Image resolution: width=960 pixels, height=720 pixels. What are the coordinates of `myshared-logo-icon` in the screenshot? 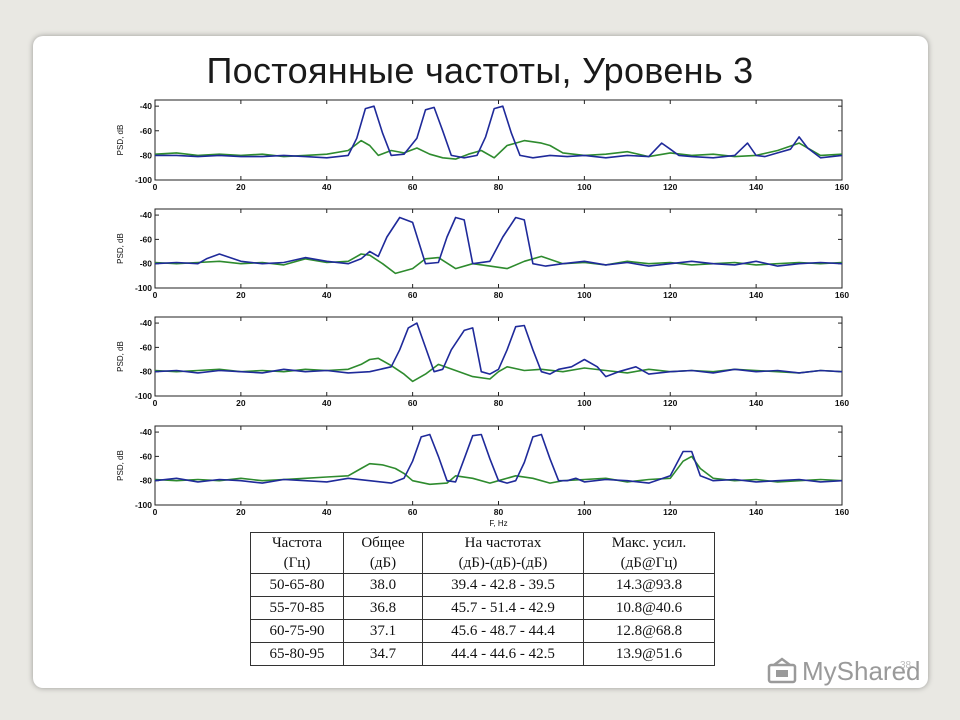 It's located at (782, 669).